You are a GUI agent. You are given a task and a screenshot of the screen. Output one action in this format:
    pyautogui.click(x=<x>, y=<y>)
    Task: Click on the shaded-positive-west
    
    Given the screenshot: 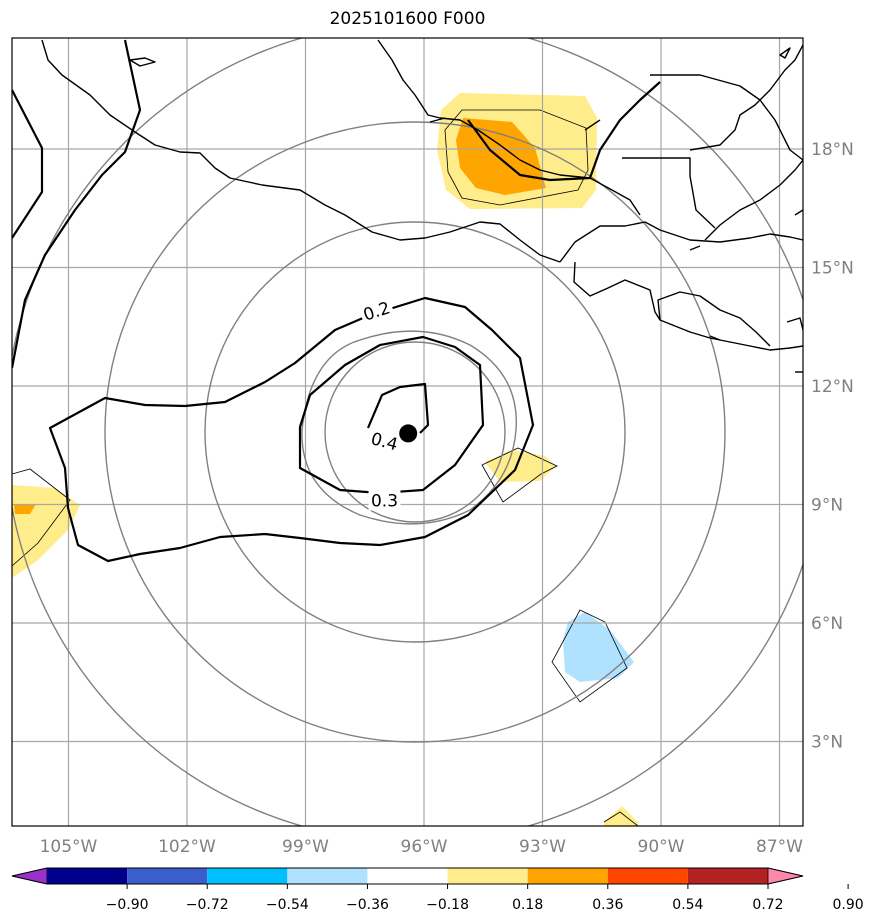 What is the action you would take?
    pyautogui.click(x=46, y=531)
    